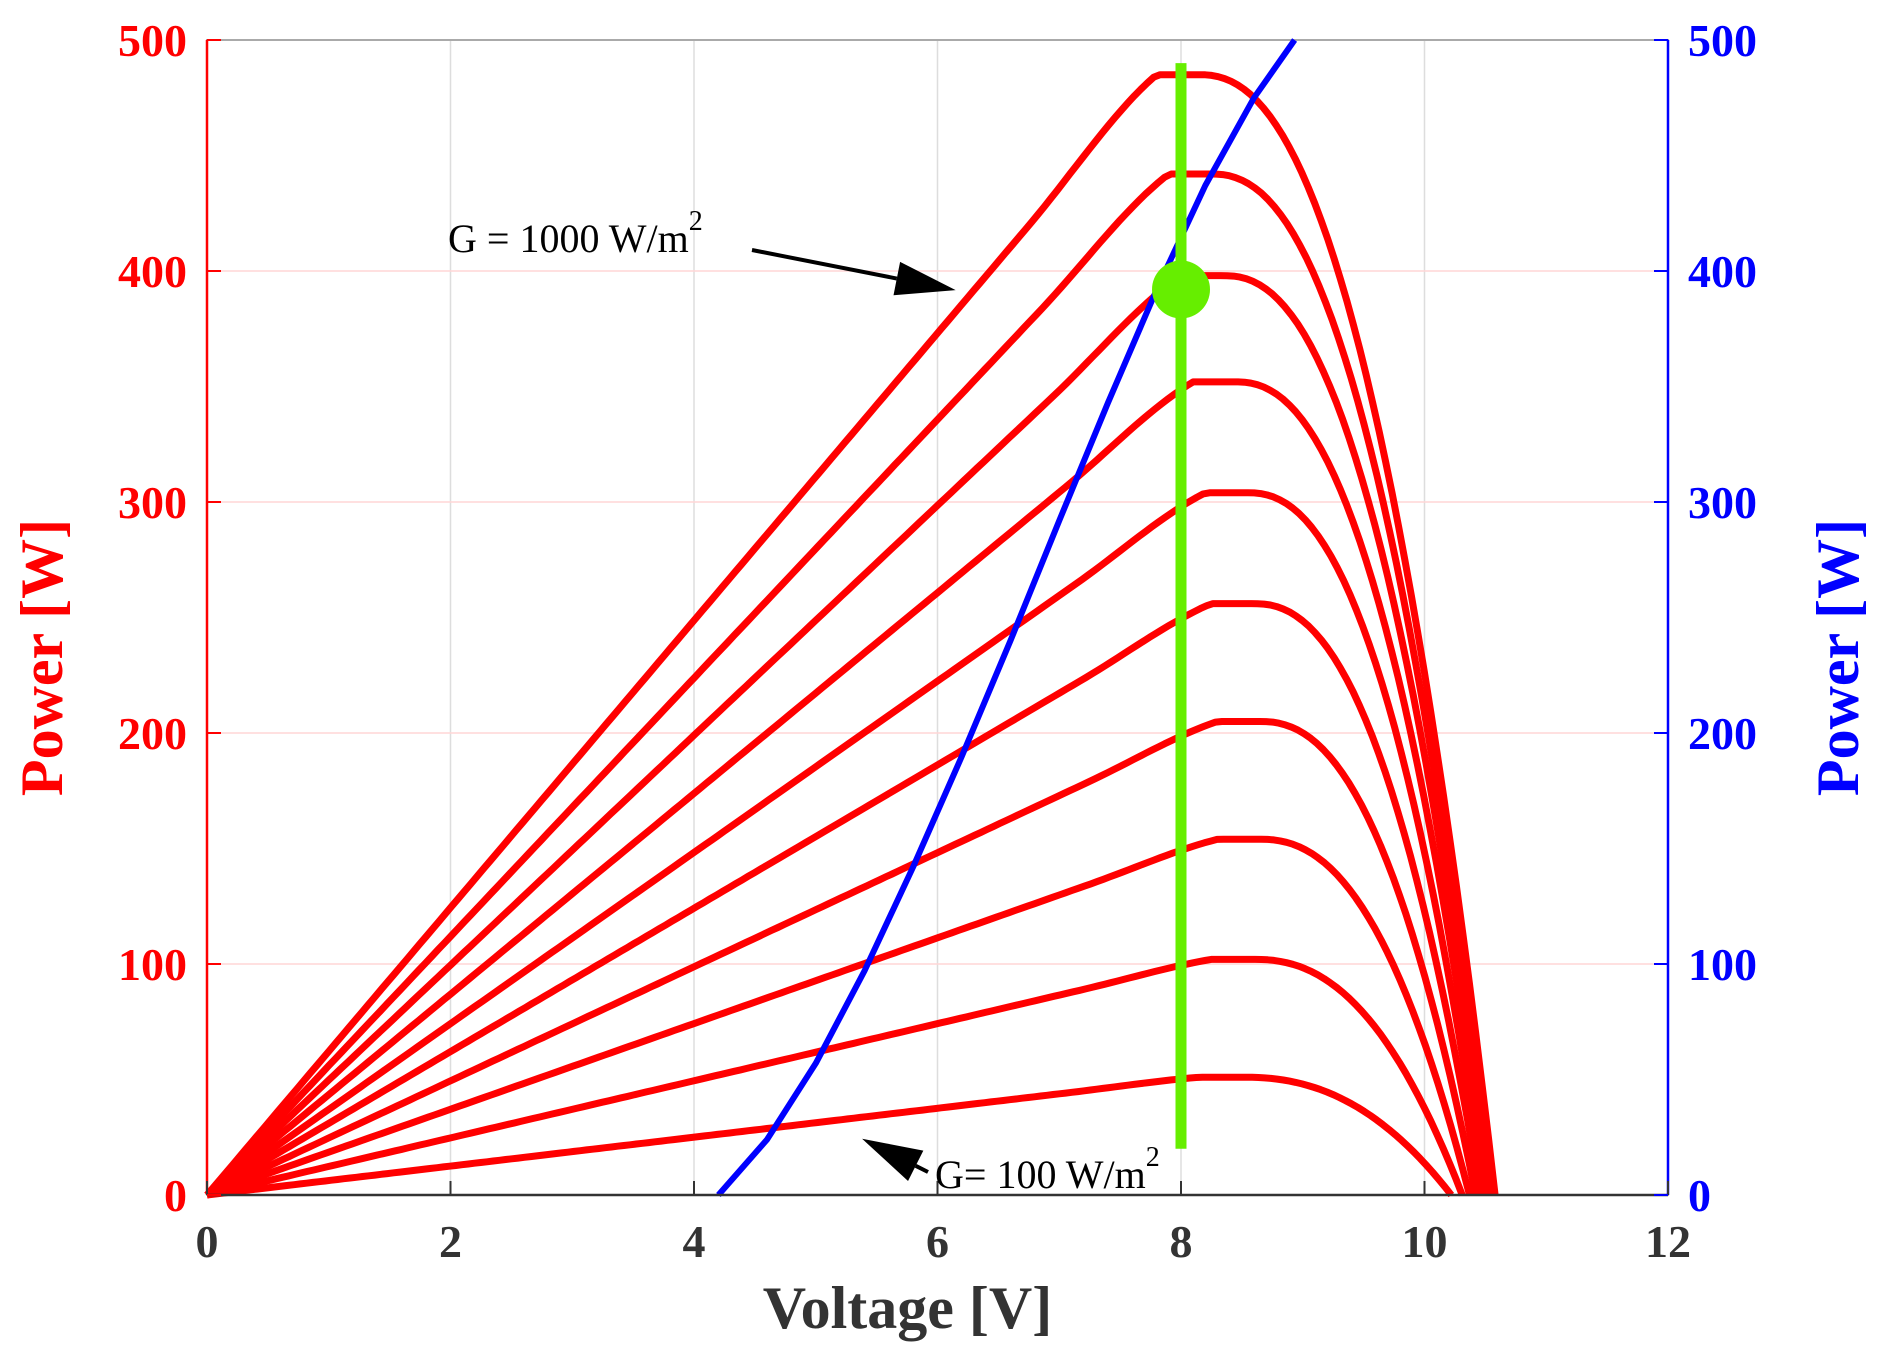 The image size is (1881, 1360). Describe the element at coordinates (207, 1241) in the screenshot. I see `x-tick-label: 0` at that location.